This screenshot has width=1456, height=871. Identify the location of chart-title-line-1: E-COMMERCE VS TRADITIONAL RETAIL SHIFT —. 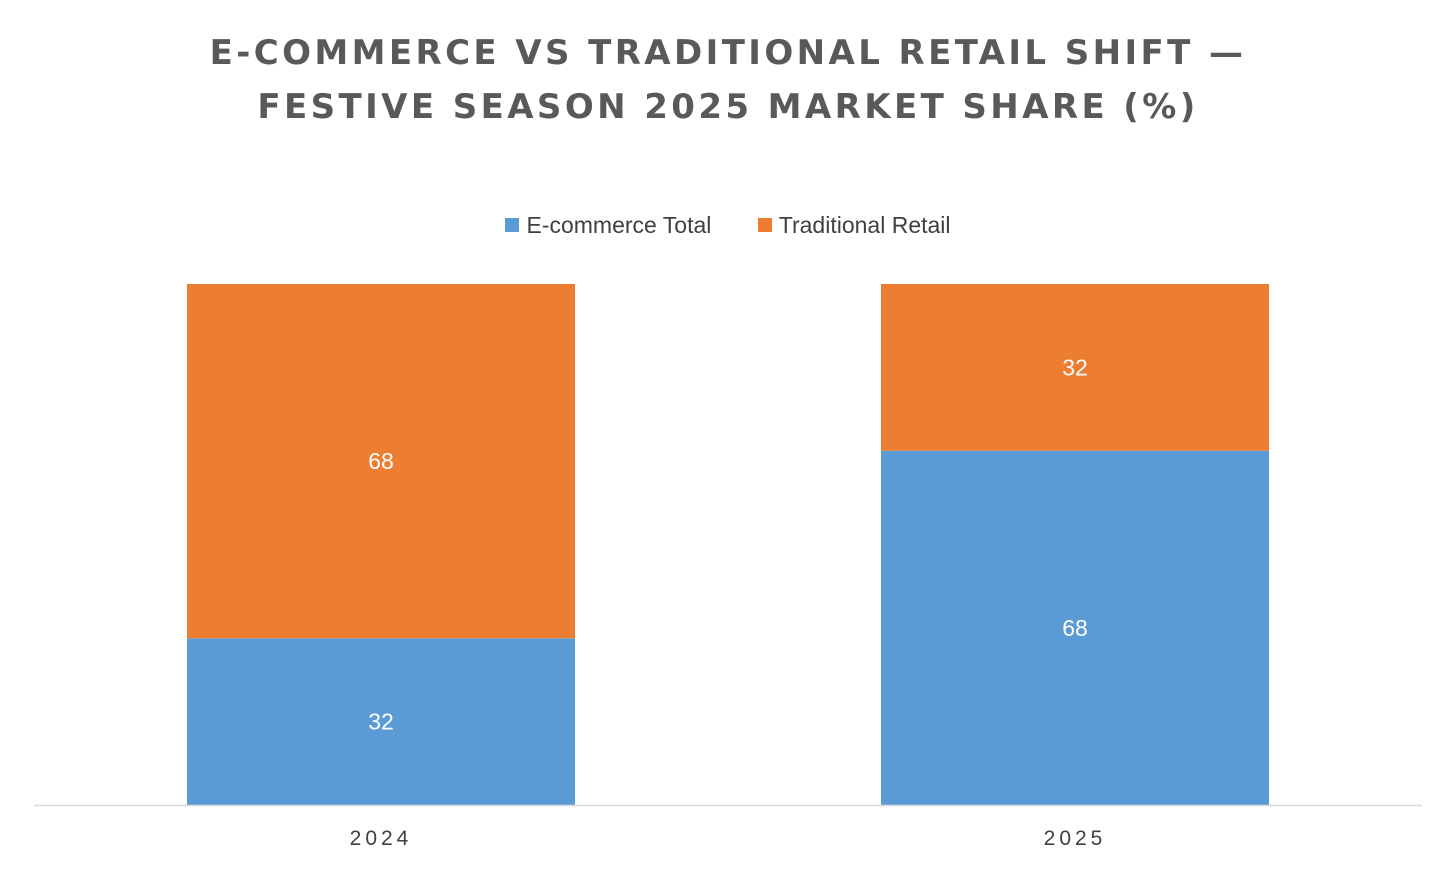
(728, 53).